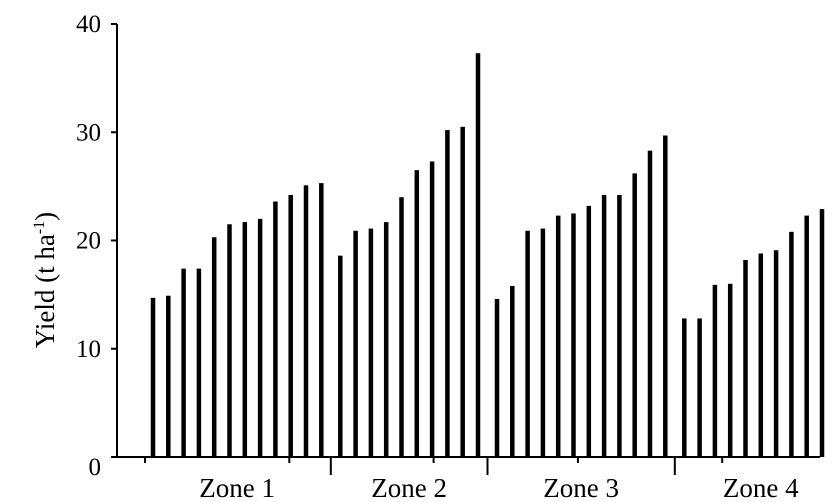 This screenshot has width=833, height=502. What do you see at coordinates (581, 487) in the screenshot?
I see `x-category-label: Zone 3` at bounding box center [581, 487].